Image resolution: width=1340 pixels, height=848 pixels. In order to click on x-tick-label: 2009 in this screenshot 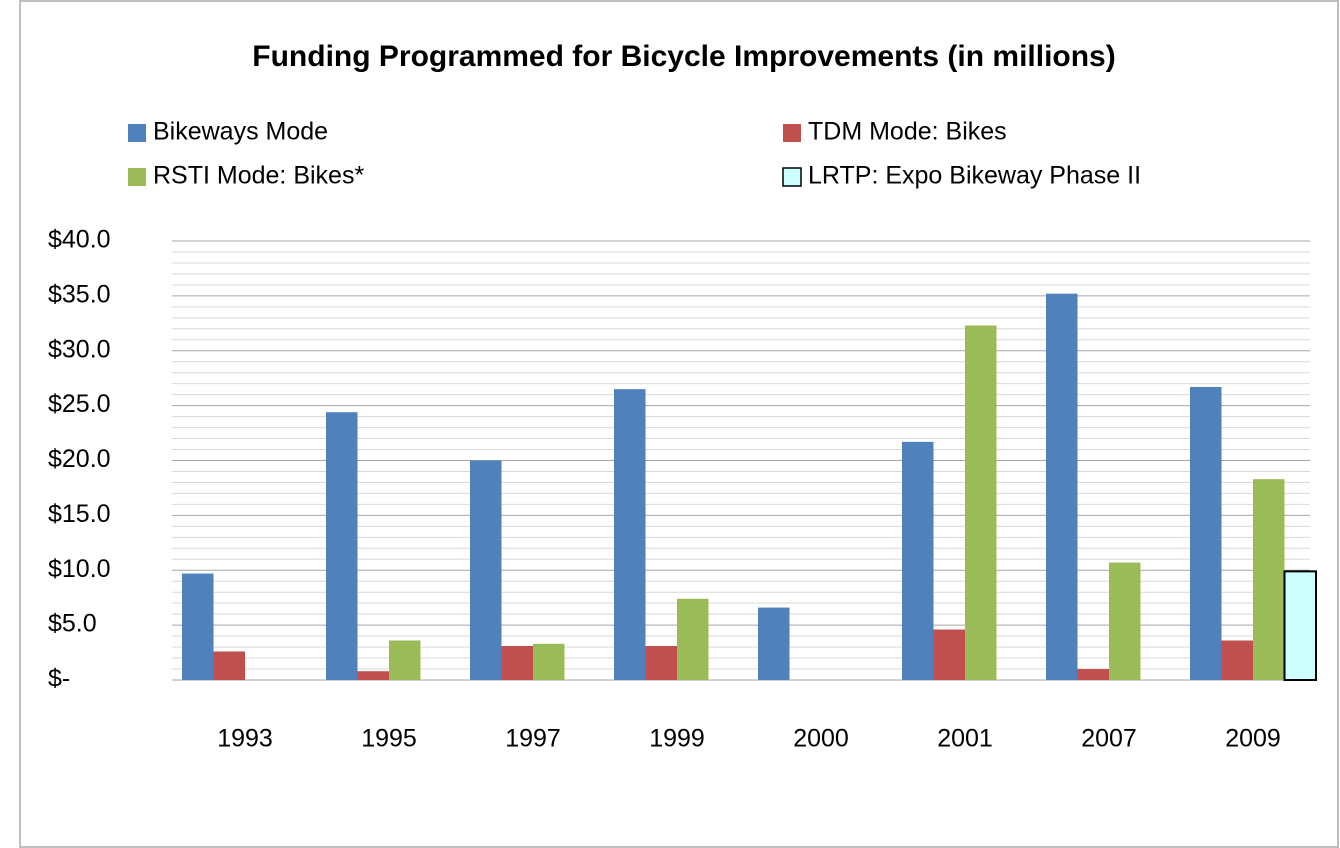, I will do `click(1253, 739)`.